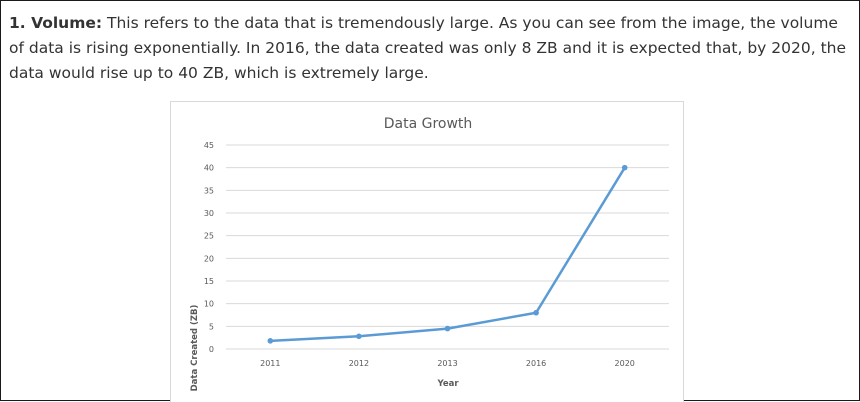 The height and width of the screenshot is (402, 860). I want to click on y-tick-25: 25, so click(209, 236).